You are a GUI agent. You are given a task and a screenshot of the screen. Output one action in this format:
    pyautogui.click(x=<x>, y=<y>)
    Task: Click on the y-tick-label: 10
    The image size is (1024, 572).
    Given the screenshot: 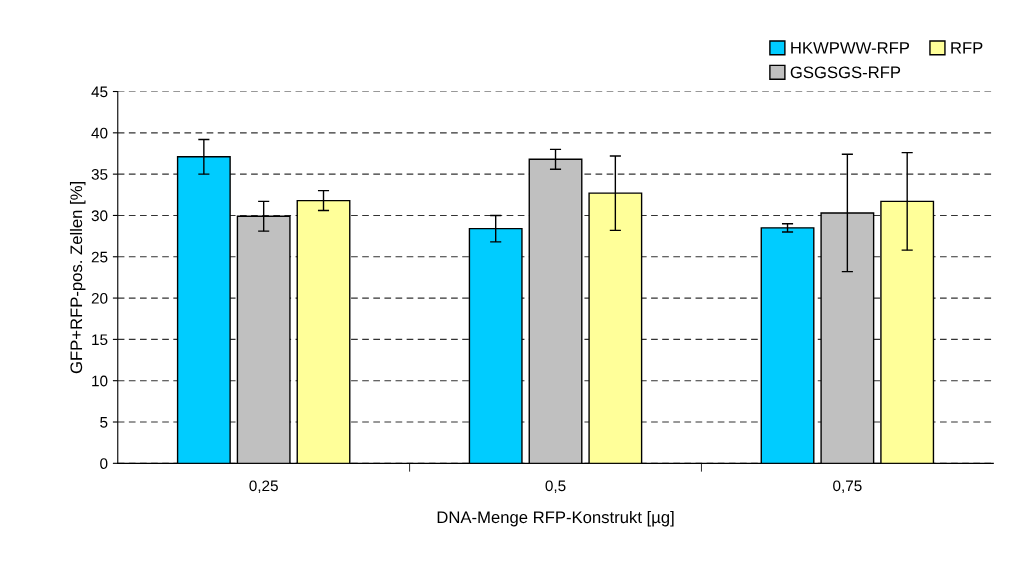 What is the action you would take?
    pyautogui.click(x=100, y=381)
    